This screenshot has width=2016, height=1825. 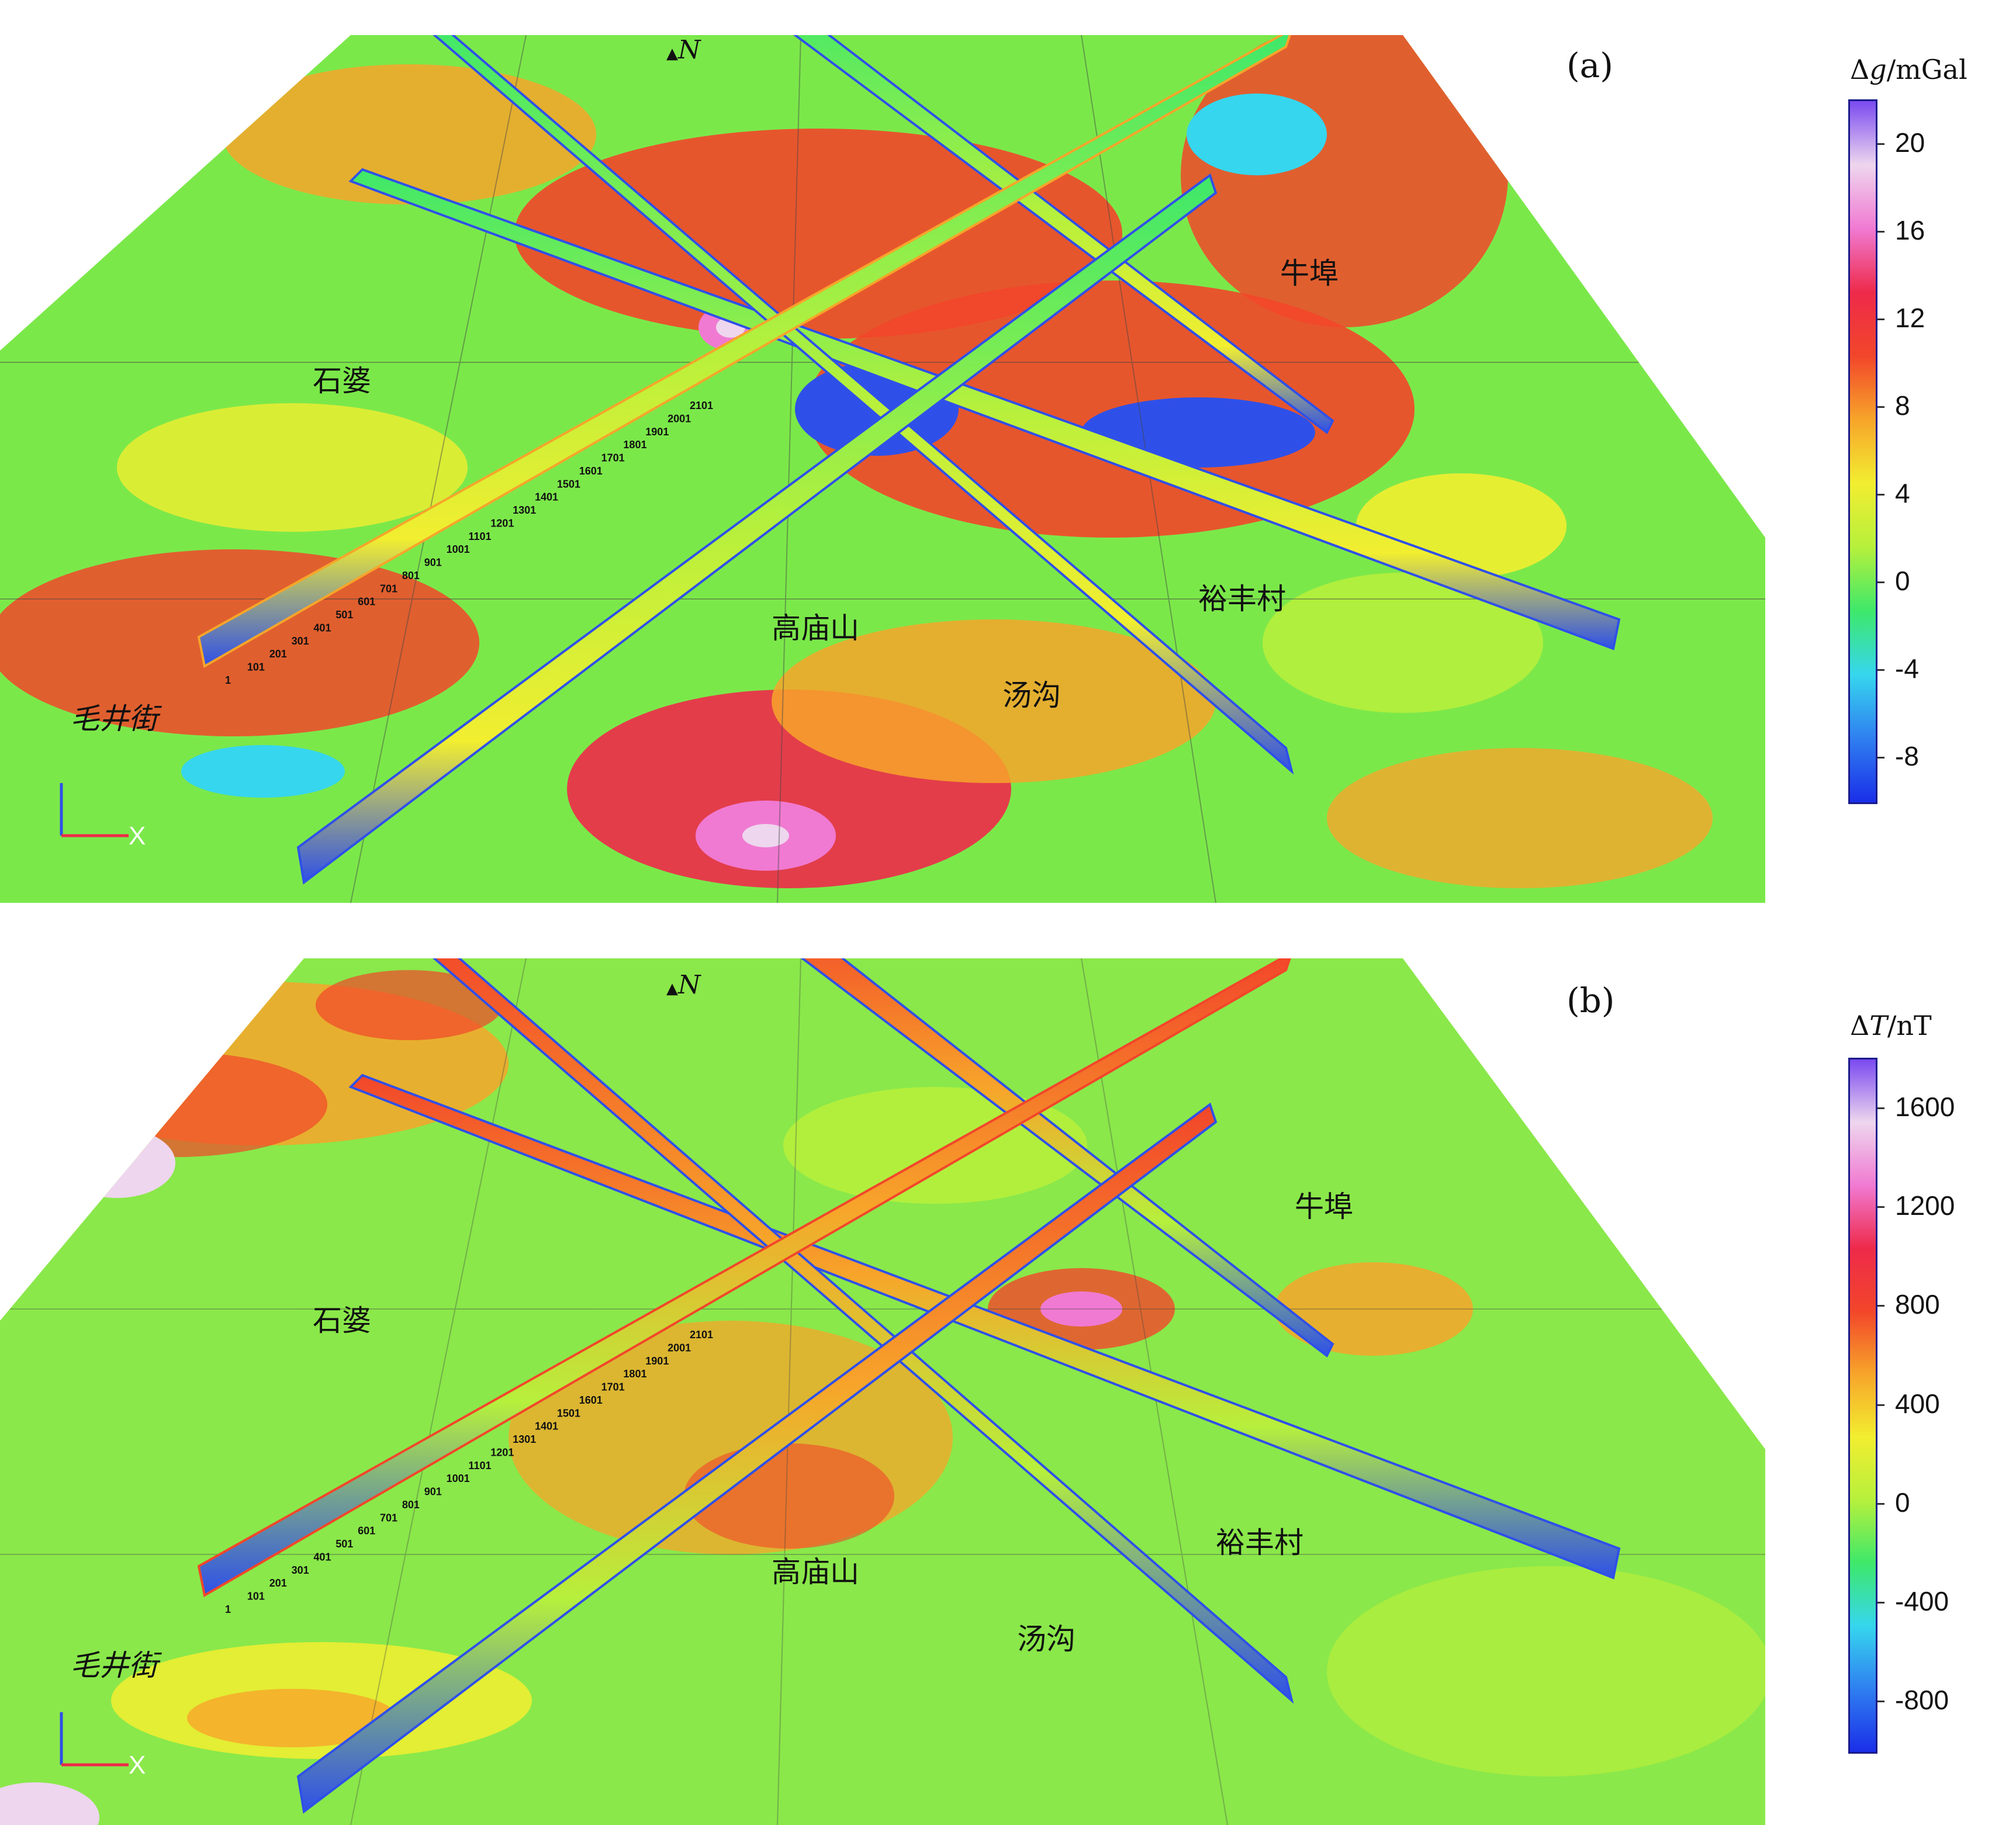 What do you see at coordinates (228, 680) in the screenshot?
I see `station-label: 1` at bounding box center [228, 680].